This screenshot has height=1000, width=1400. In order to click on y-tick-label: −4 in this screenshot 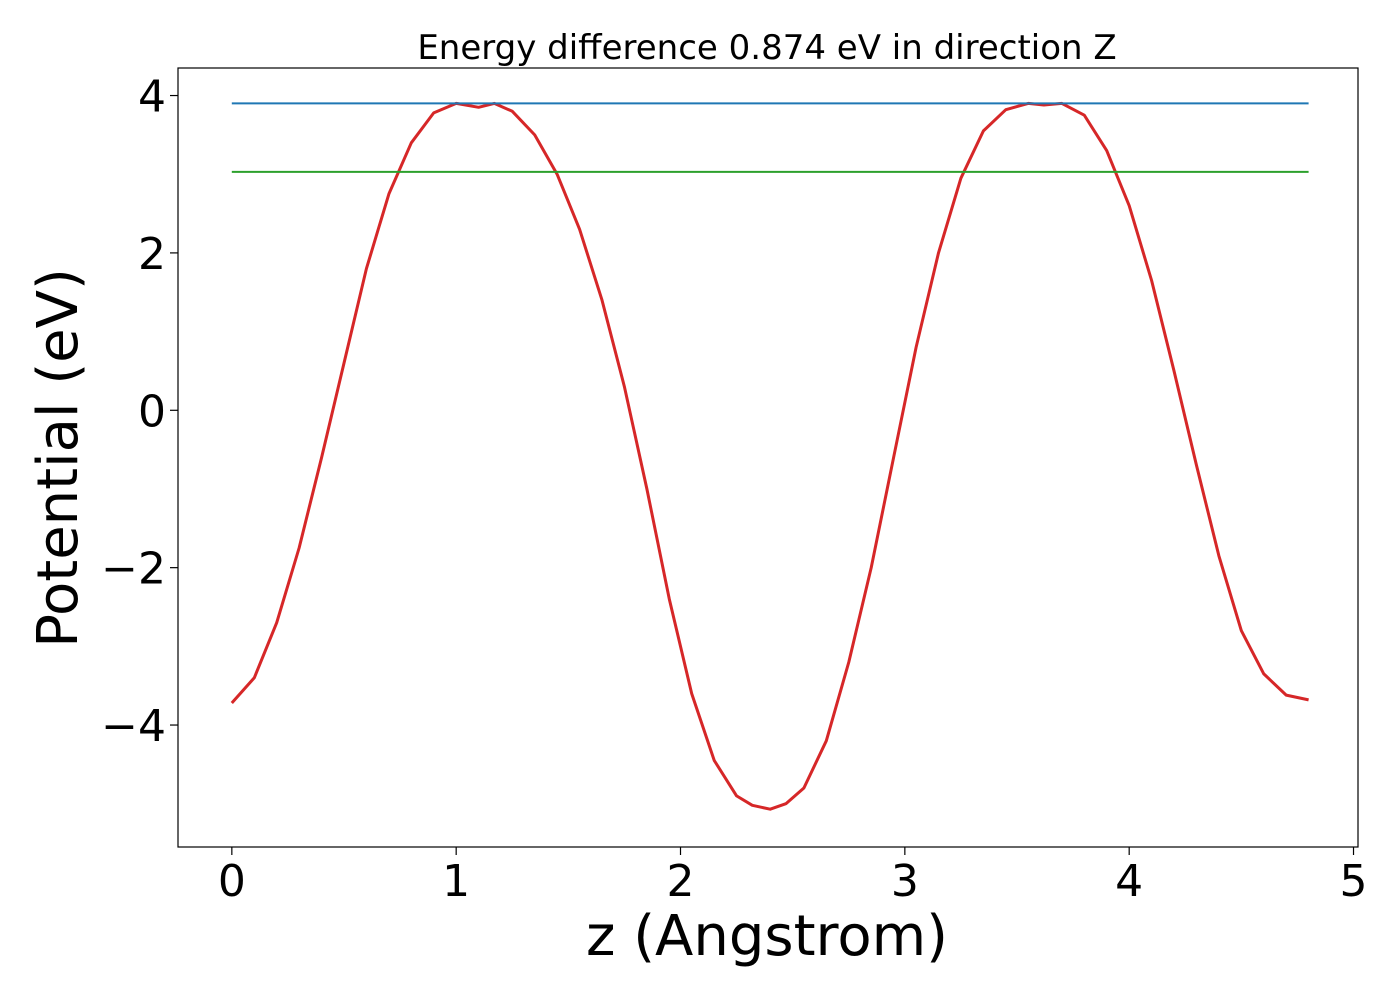, I will do `click(133, 726)`.